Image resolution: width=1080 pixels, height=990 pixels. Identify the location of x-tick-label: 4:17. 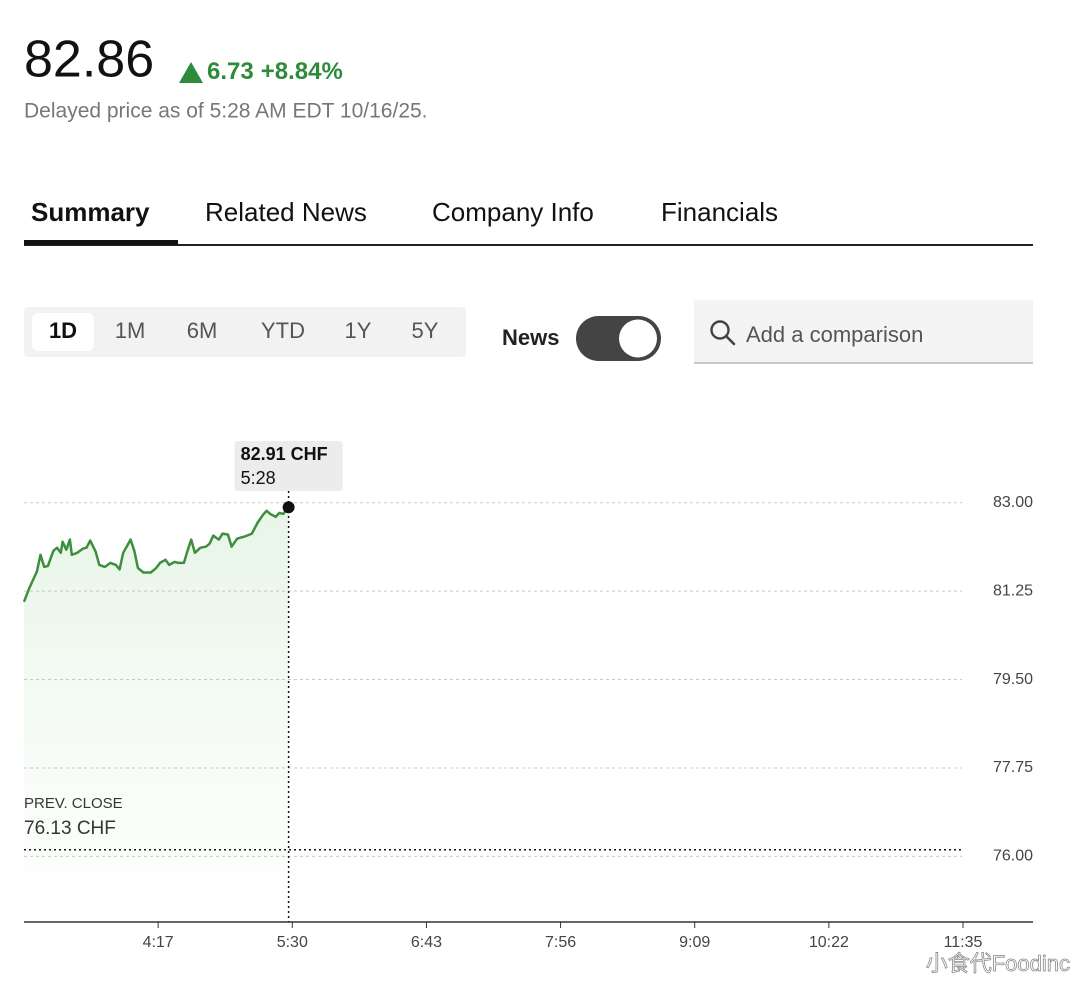
(158, 942).